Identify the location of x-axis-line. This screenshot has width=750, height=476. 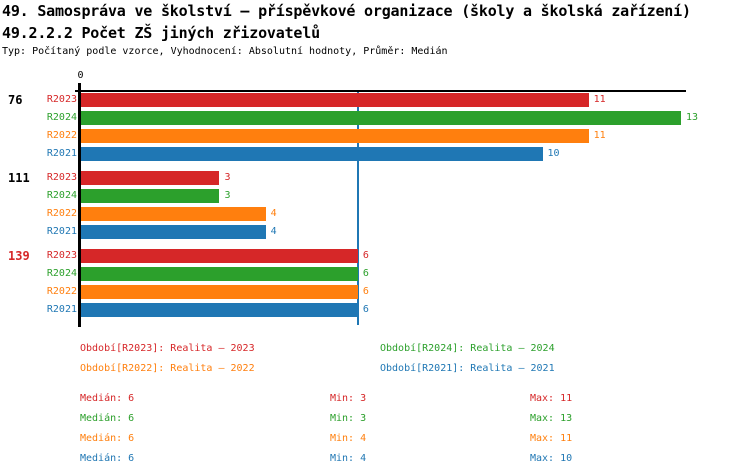
(380, 91).